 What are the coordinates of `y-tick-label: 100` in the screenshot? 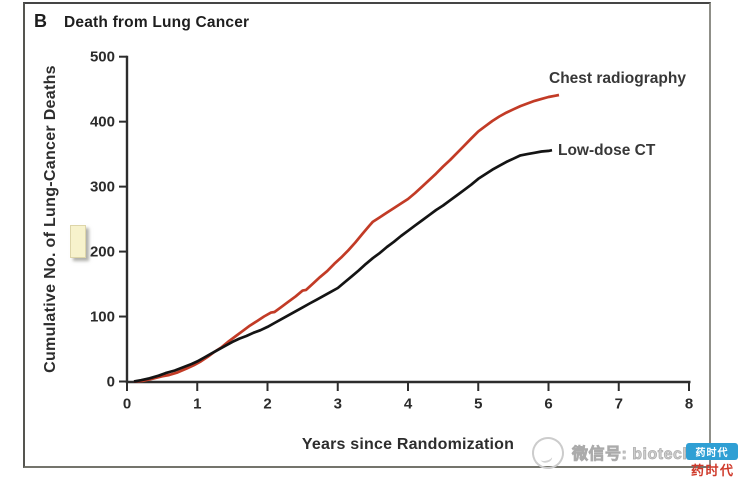 It's located at (102, 317).